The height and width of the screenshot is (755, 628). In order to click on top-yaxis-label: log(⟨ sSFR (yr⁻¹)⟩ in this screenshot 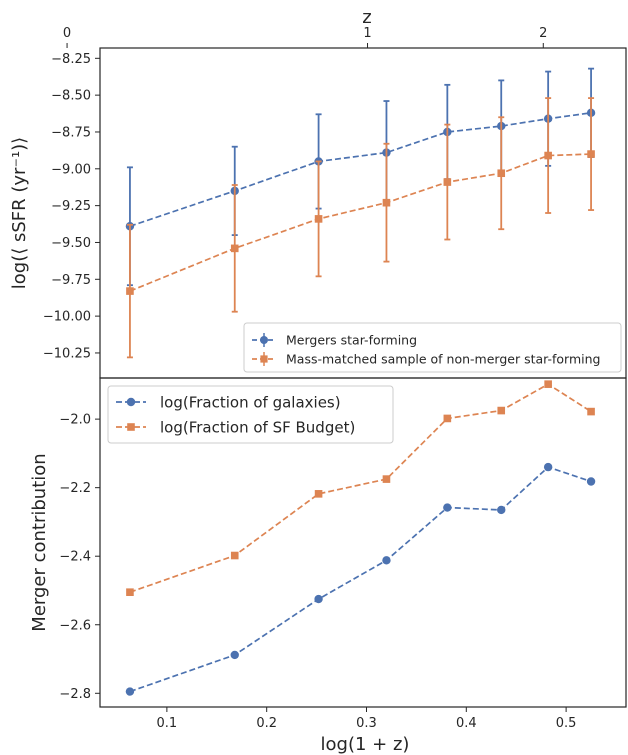, I will do `click(19, 213)`.